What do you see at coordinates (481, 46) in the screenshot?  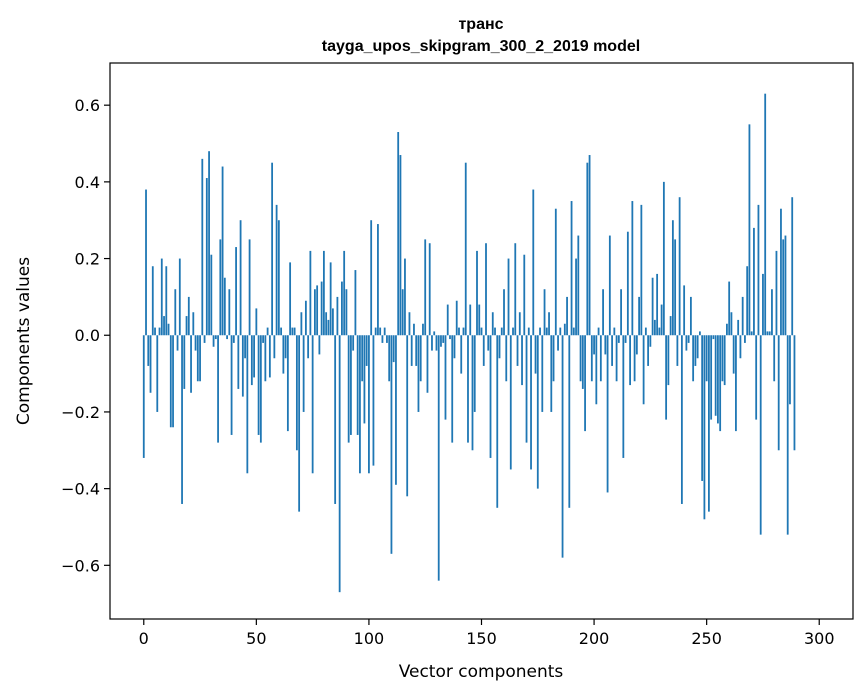 I see `chart-subtitle: tayga_upos_skipgram_300_2_2019 model` at bounding box center [481, 46].